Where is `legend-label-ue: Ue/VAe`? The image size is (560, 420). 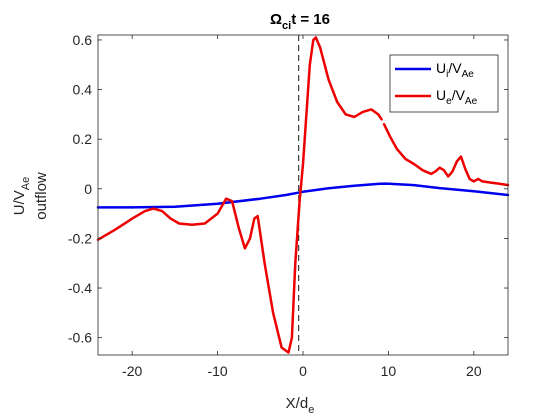
legend-label-ue: Ue/VAe is located at coordinates (457, 97).